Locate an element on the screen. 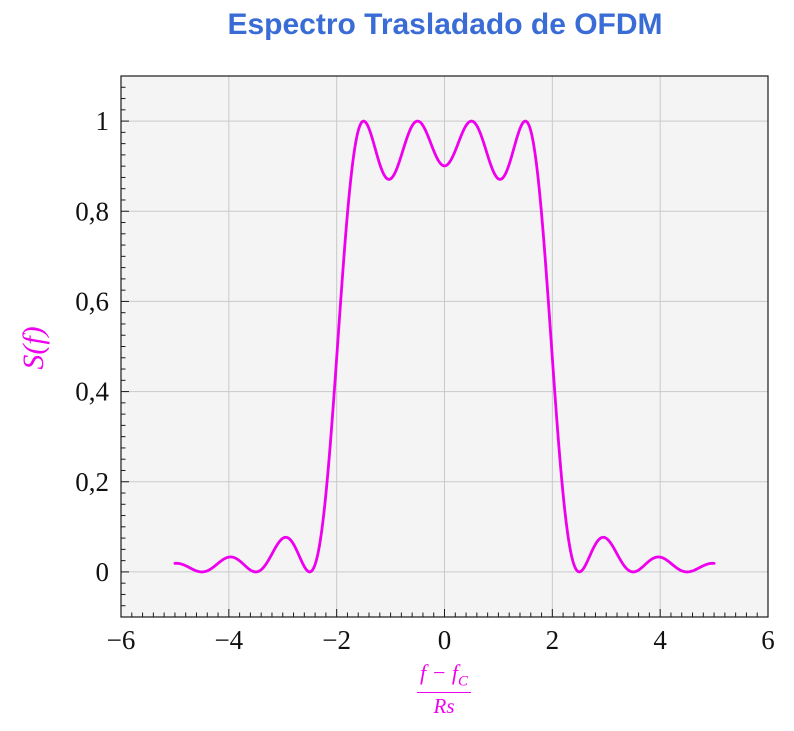  numerator-subscript: C is located at coordinates (463, 681).